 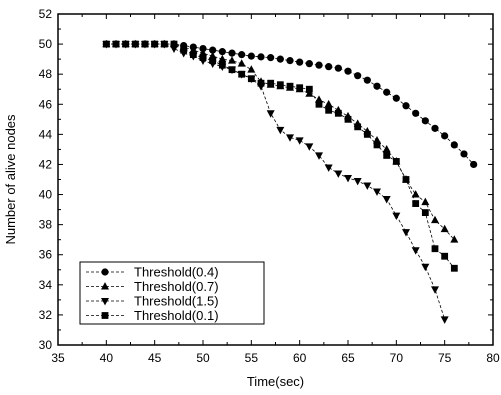 What do you see at coordinates (46, 255) in the screenshot?
I see `y-tick-label-36: 36` at bounding box center [46, 255].